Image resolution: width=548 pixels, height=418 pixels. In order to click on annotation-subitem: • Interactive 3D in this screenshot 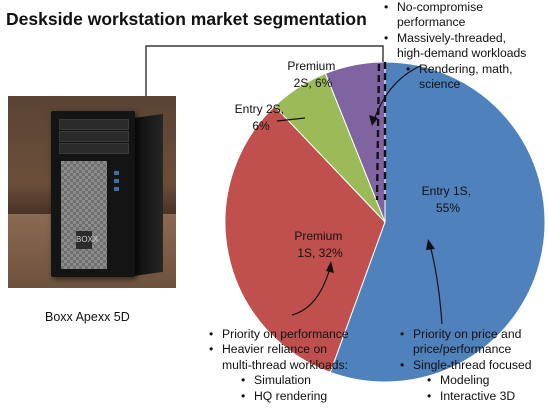, I will do `click(471, 395)`.